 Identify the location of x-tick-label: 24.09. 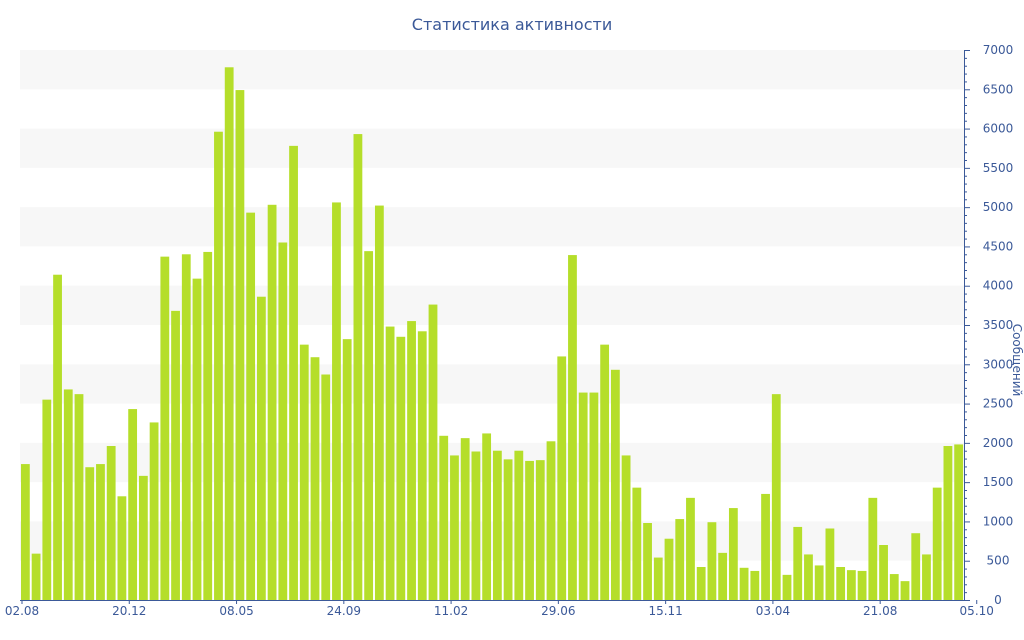
(344, 611).